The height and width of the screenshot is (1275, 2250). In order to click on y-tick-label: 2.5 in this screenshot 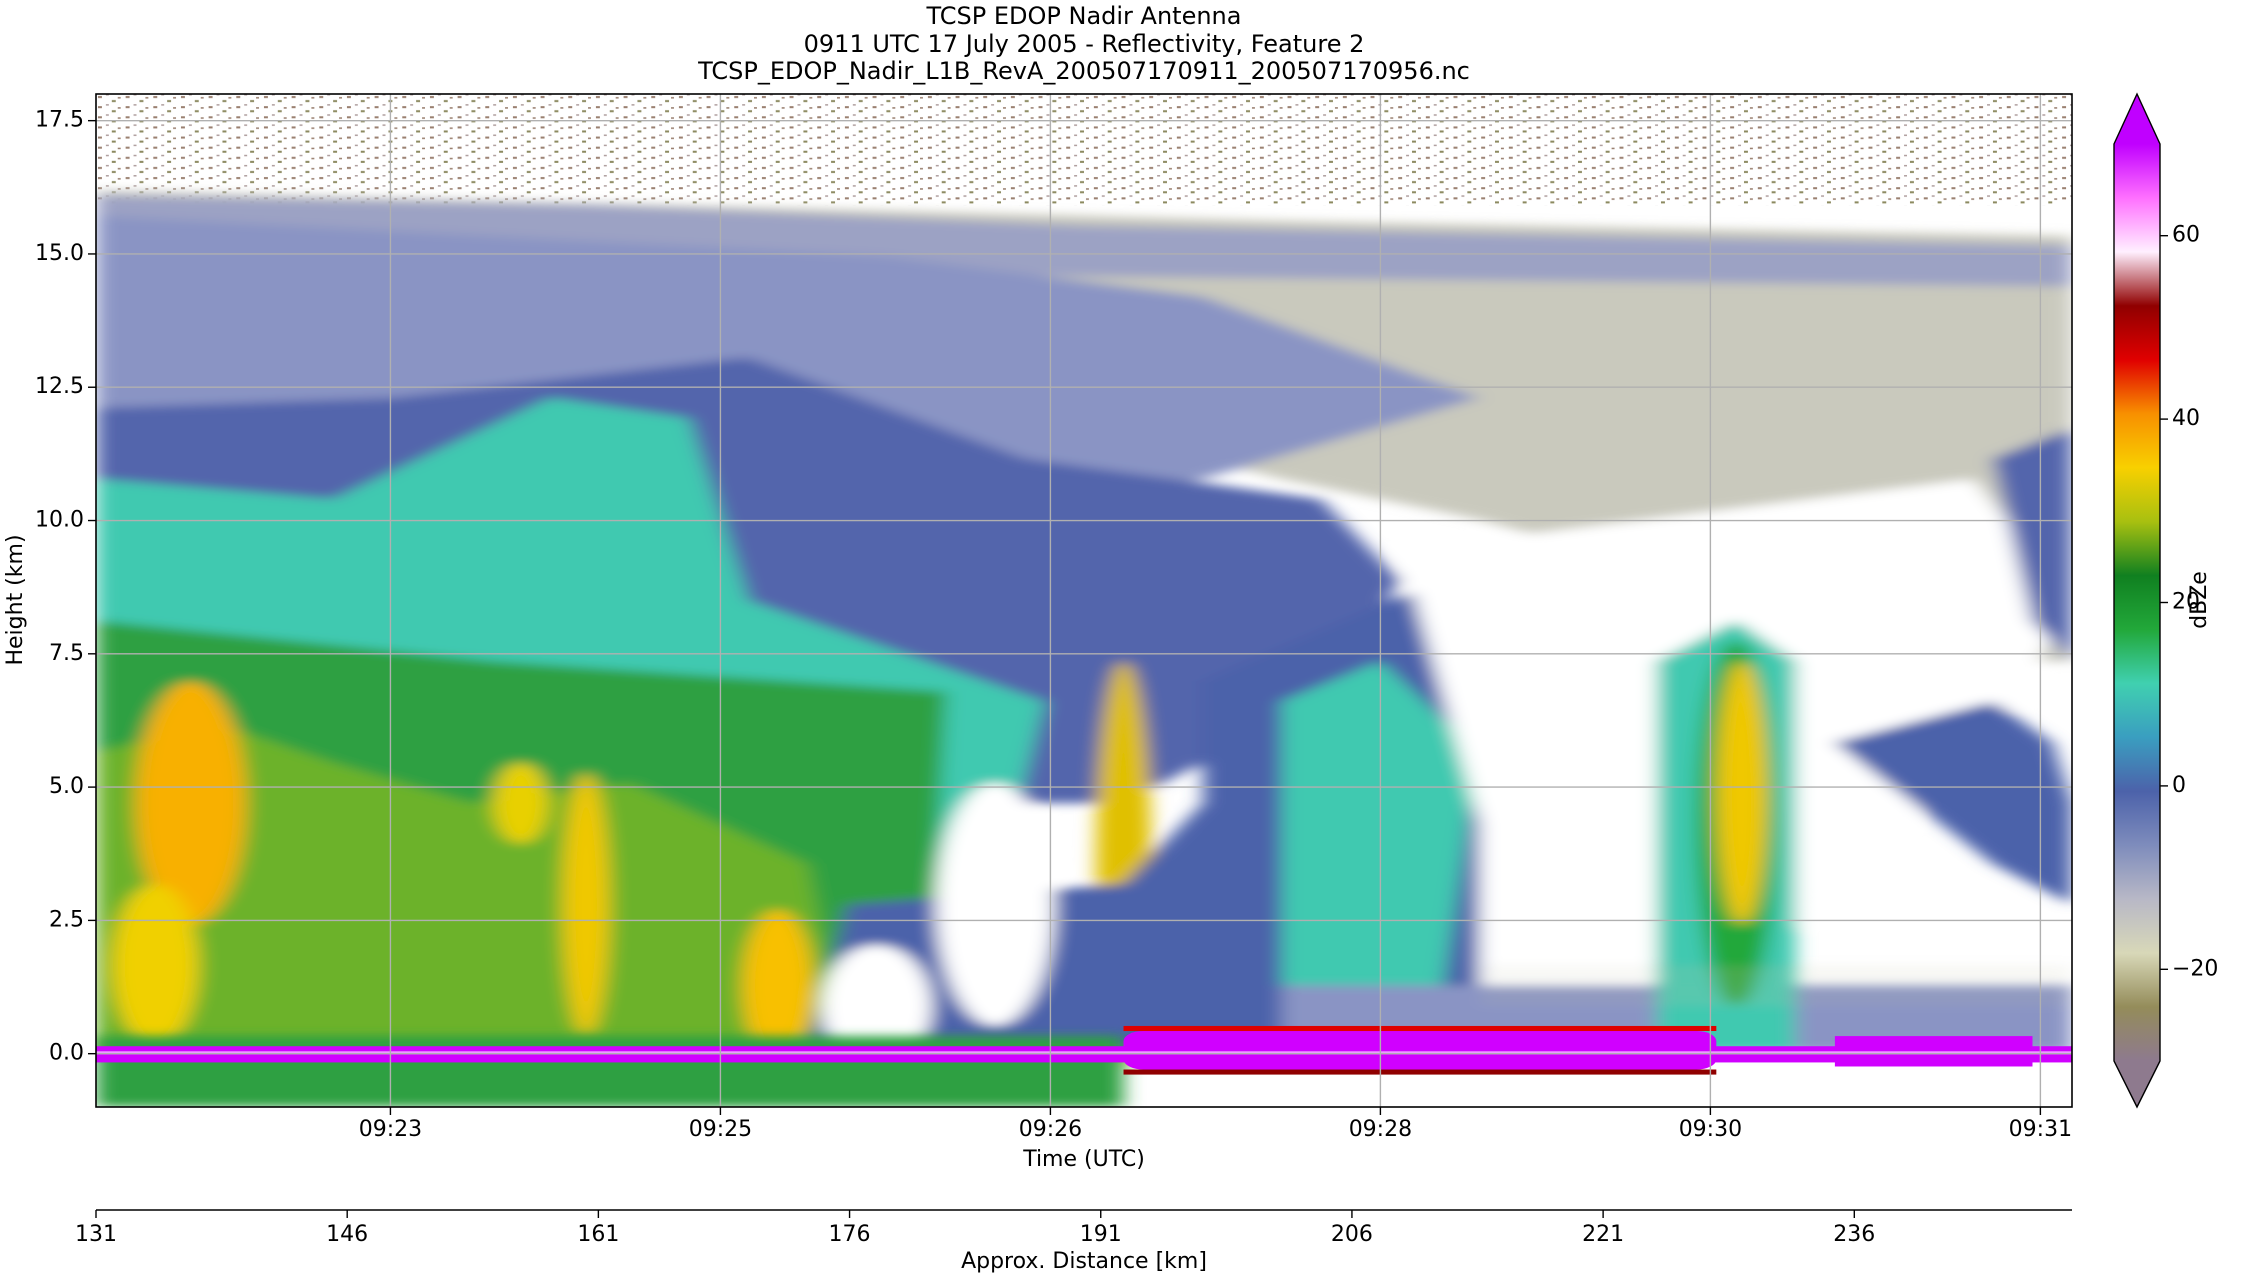, I will do `click(66, 919)`.